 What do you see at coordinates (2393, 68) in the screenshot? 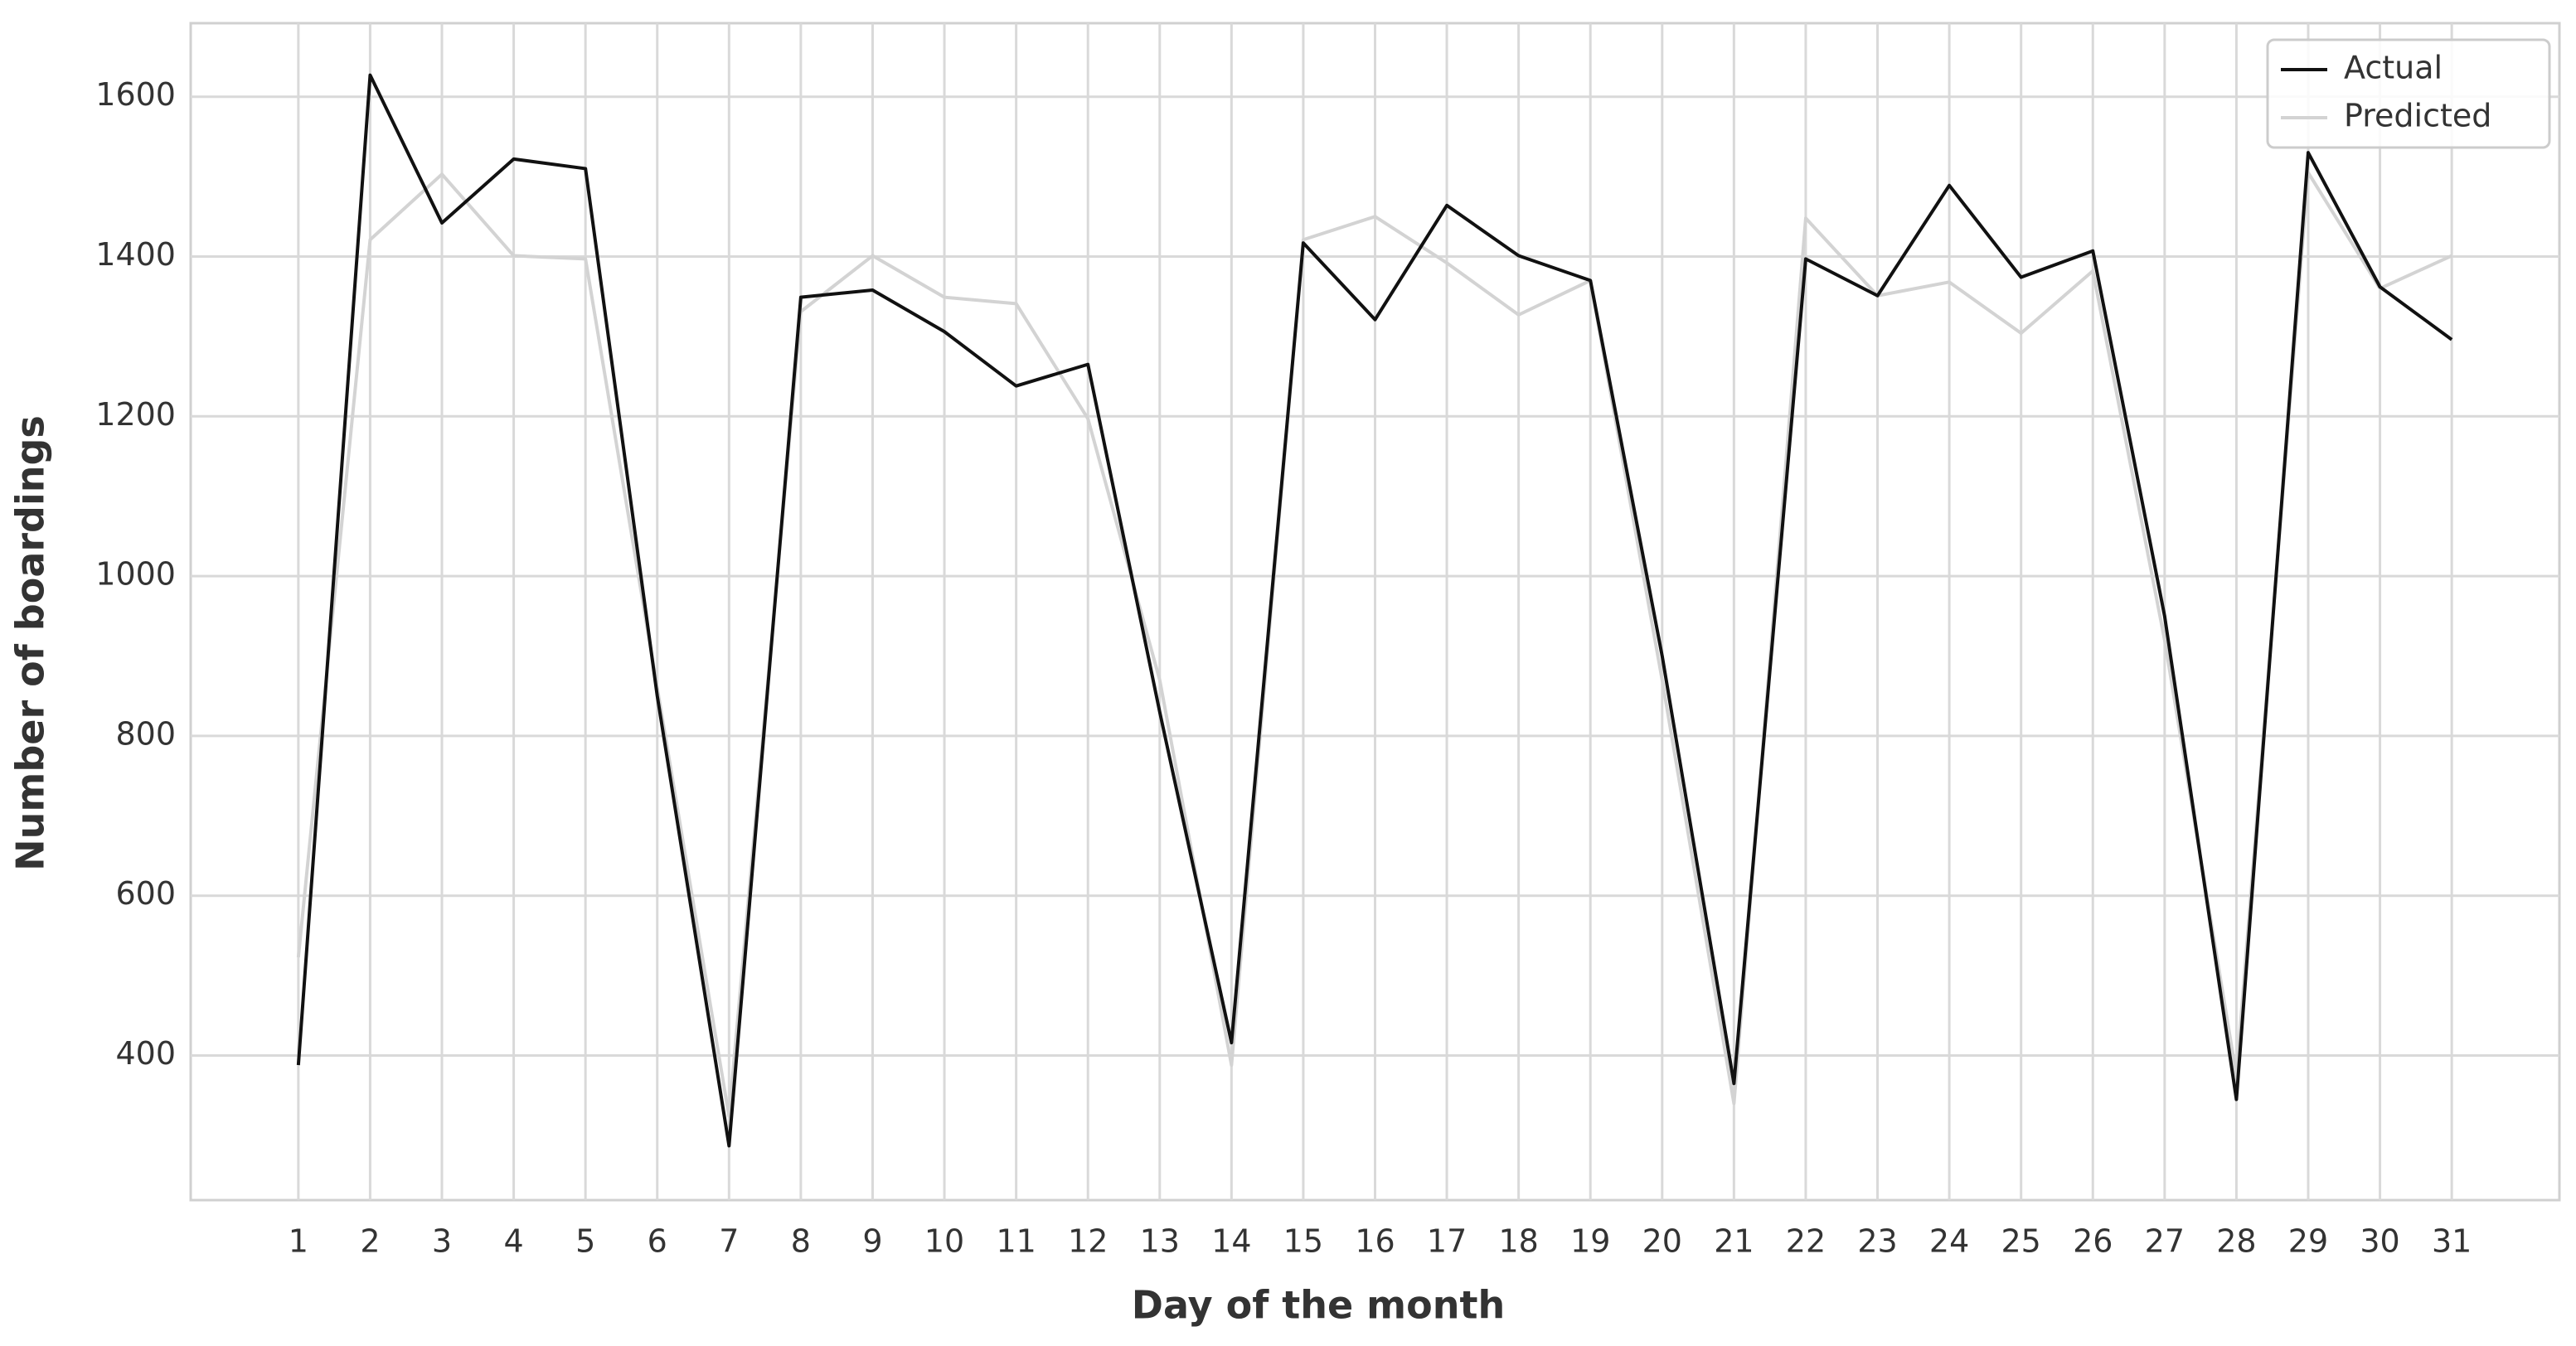
I see `legend-label: Actual` at bounding box center [2393, 68].